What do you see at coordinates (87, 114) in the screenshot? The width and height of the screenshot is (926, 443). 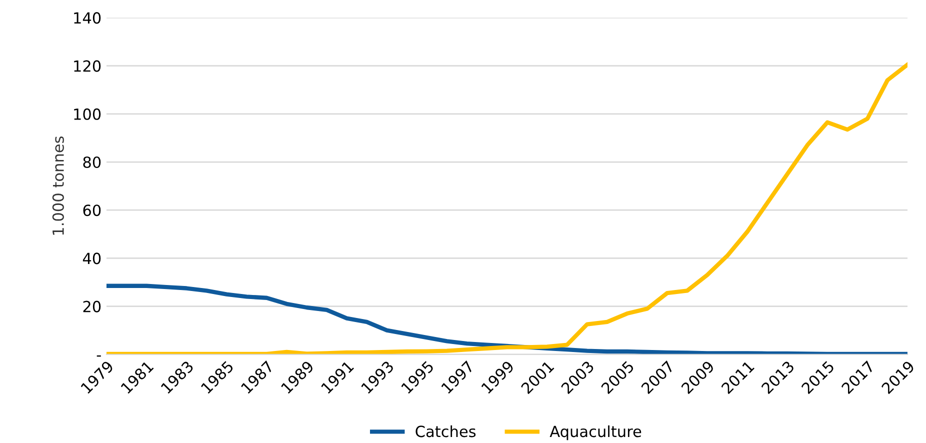 I see `y-tick-label: 100` at bounding box center [87, 114].